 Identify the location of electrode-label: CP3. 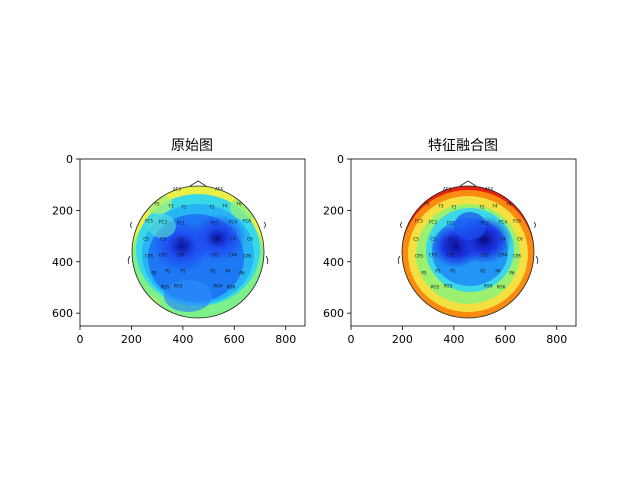
(433, 255).